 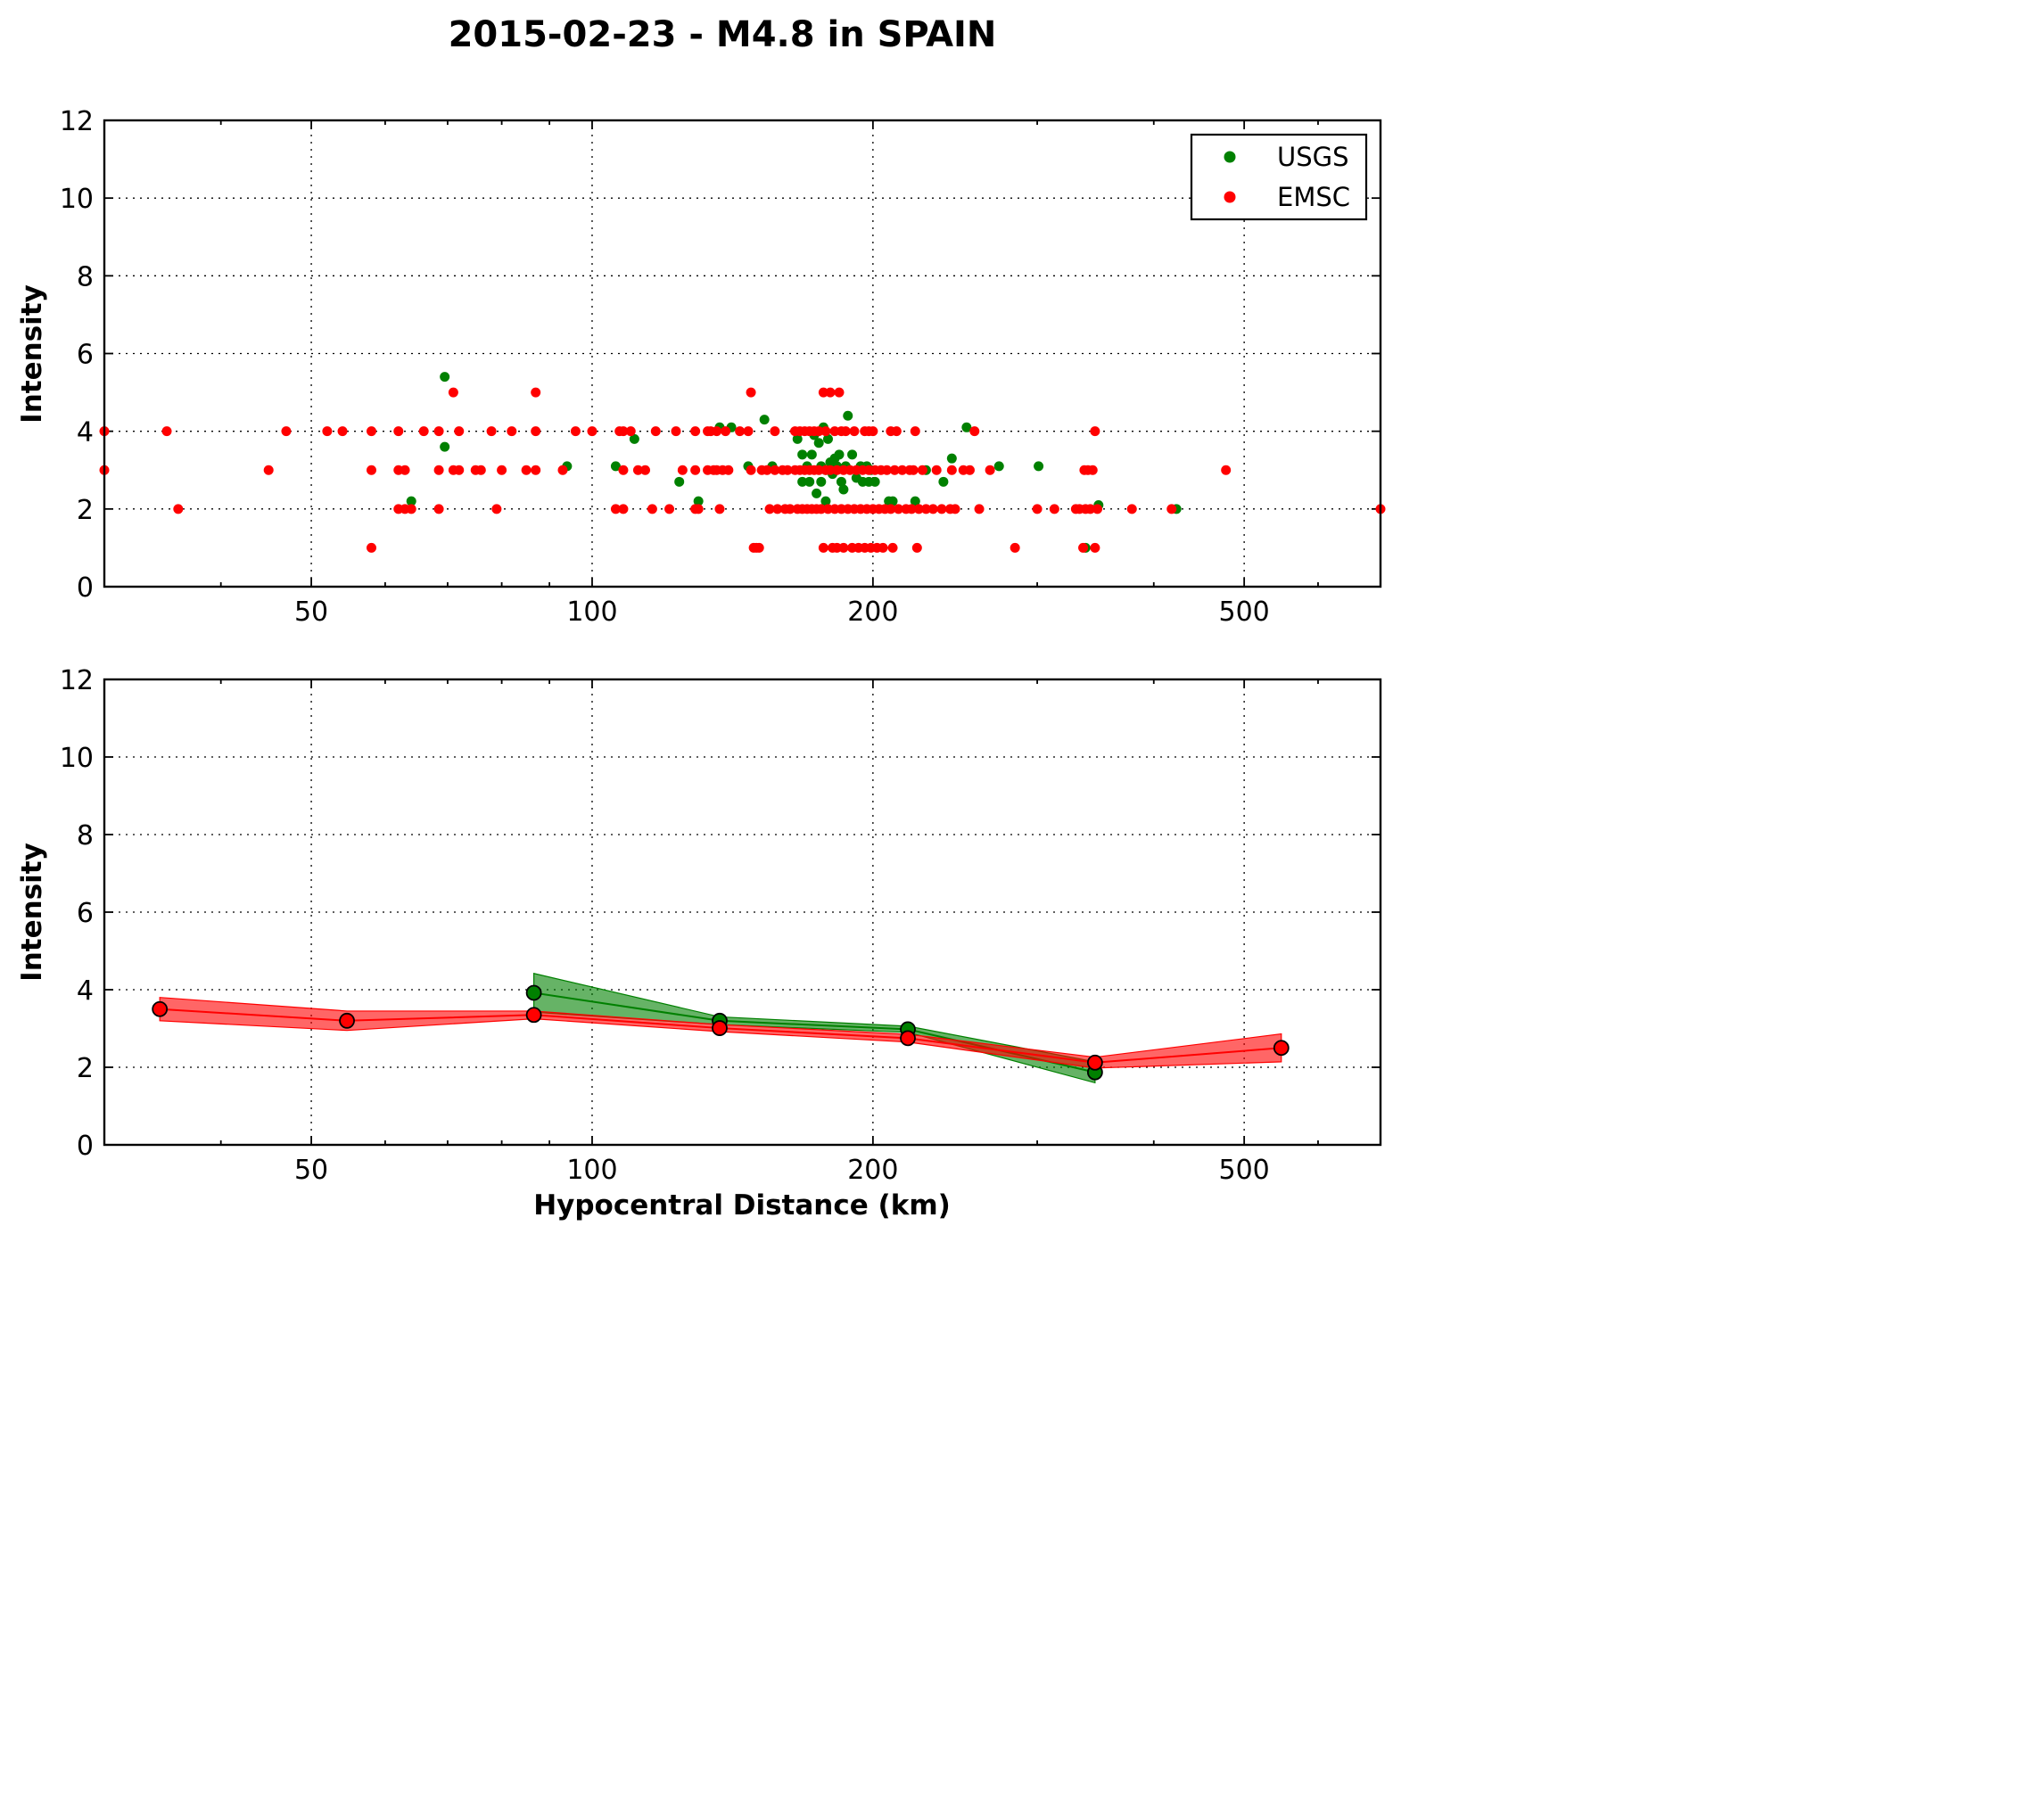 I want to click on top-ytick-label: 0, so click(x=85, y=588).